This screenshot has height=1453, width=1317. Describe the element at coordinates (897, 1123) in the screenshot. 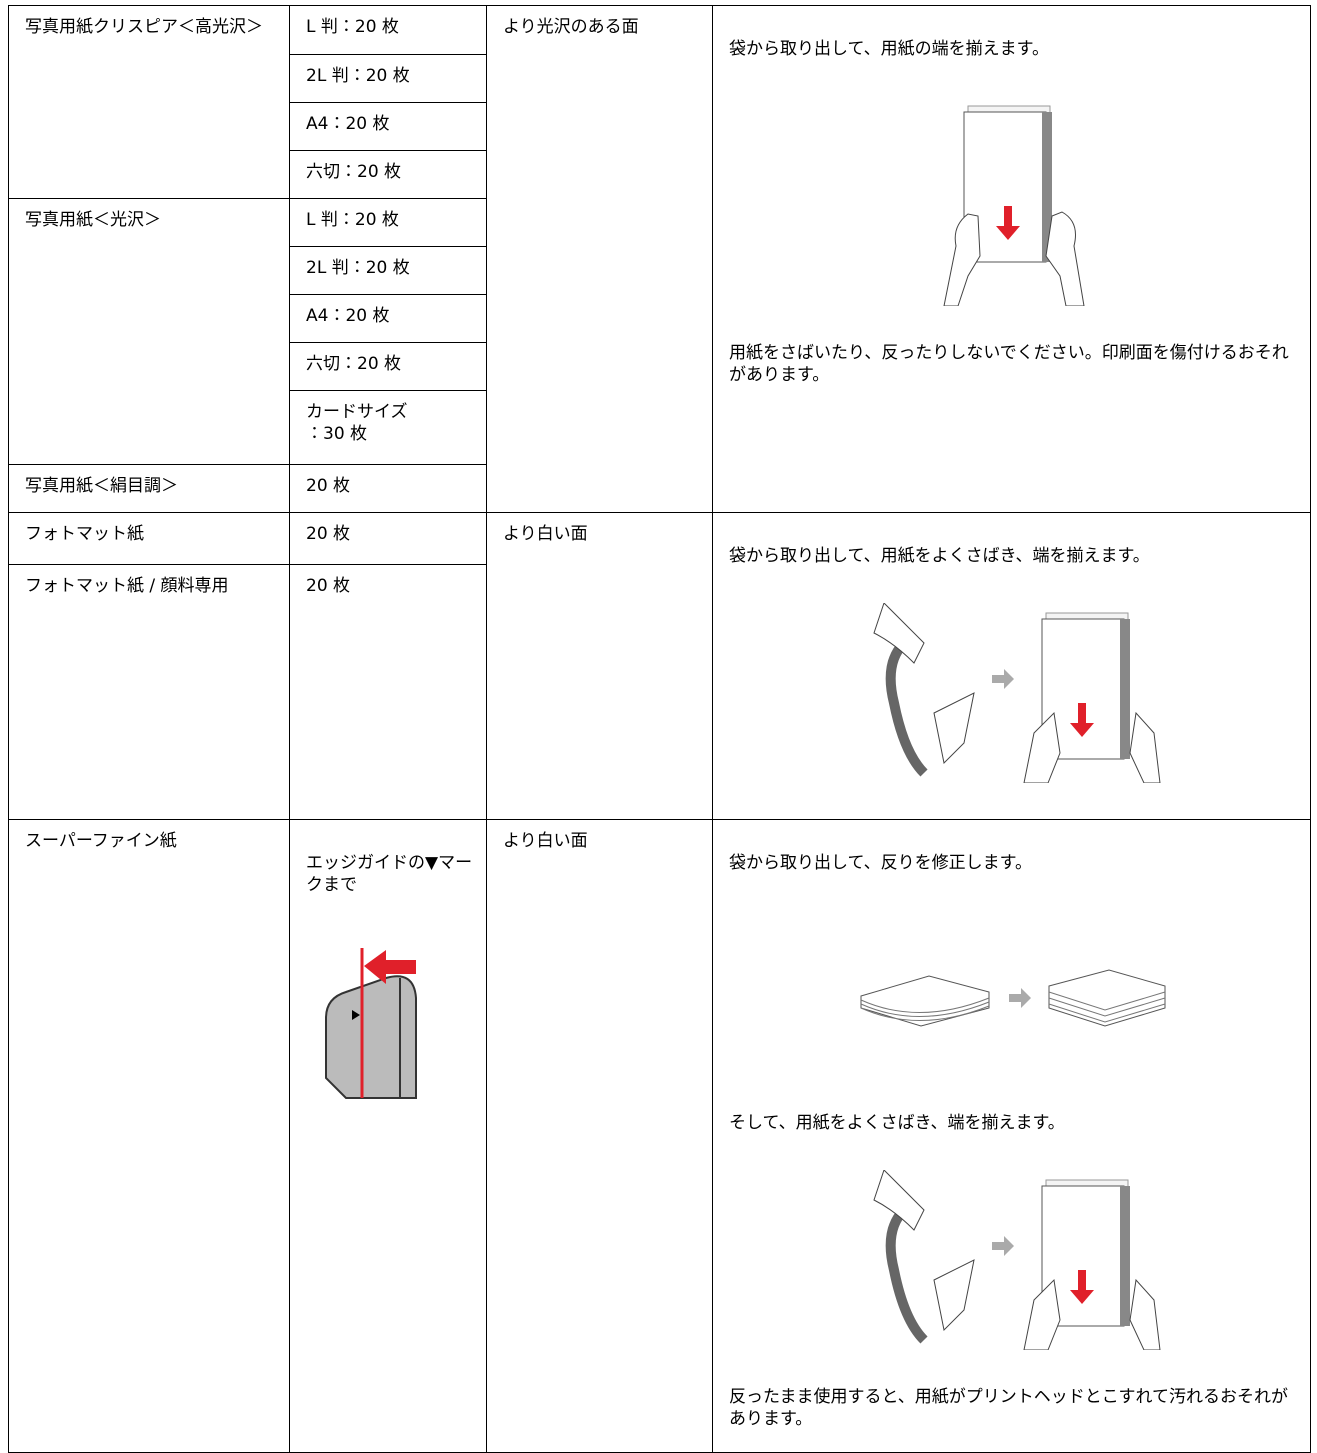

I see `note: そして、用紙をよくさばき、端を揃えます。` at that location.